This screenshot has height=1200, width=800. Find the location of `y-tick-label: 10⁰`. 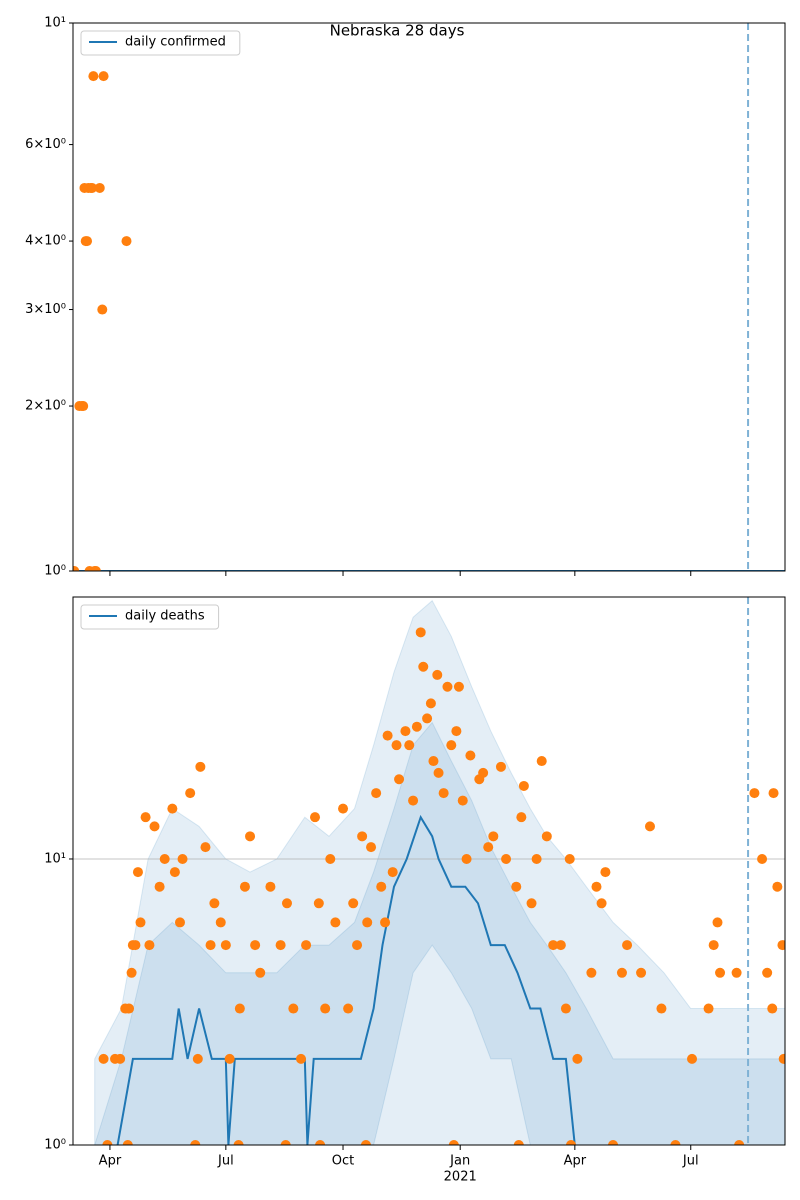

y-tick-label: 10⁰ is located at coordinates (55, 1145).